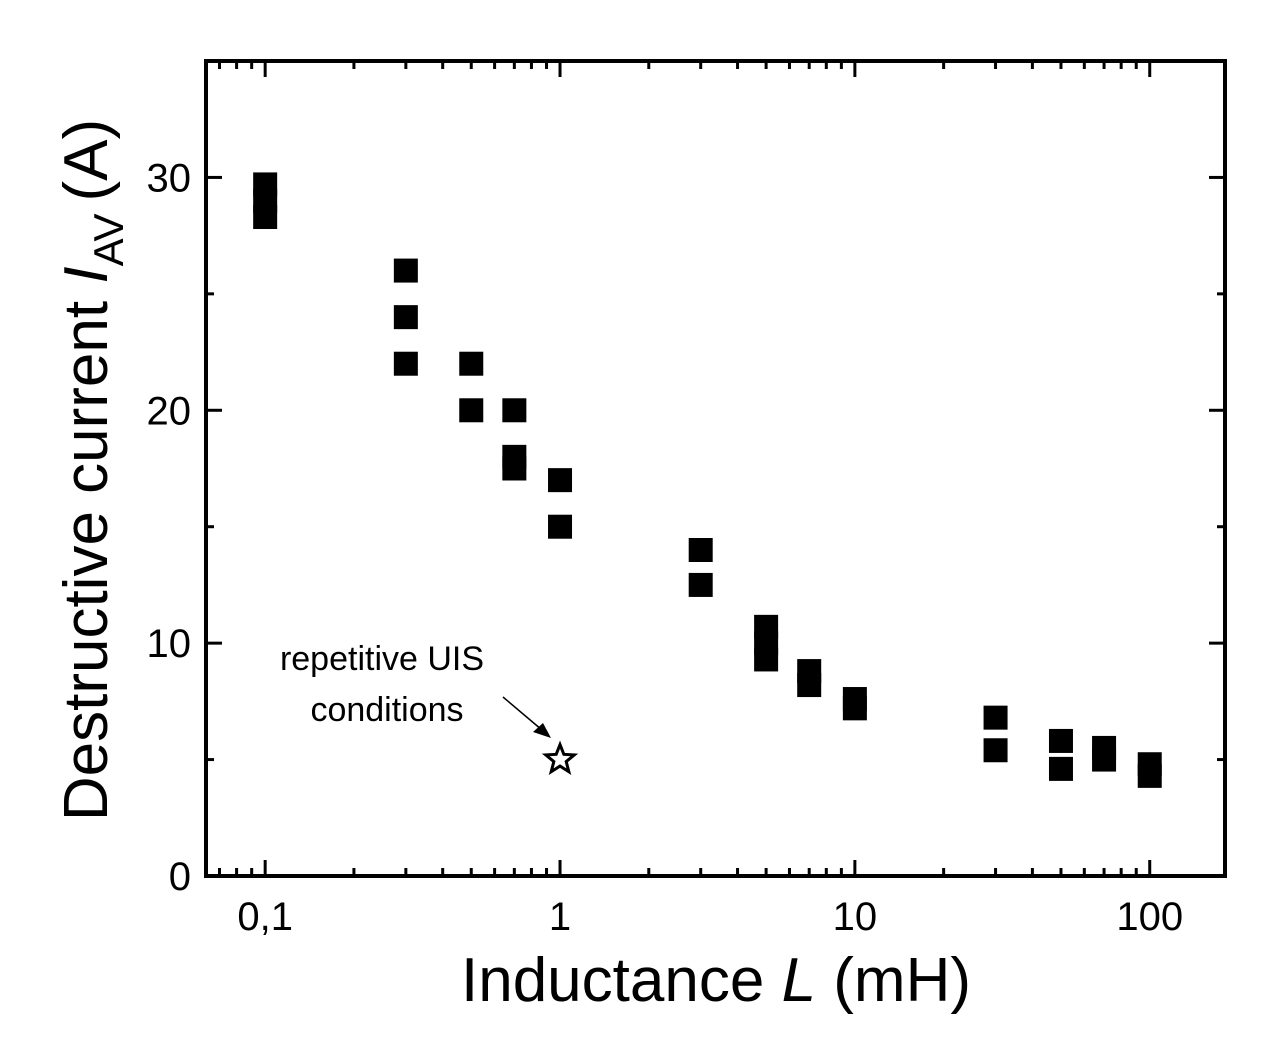 Image resolution: width=1266 pixels, height=1059 pixels. I want to click on annotation-arrow-head, so click(542, 730).